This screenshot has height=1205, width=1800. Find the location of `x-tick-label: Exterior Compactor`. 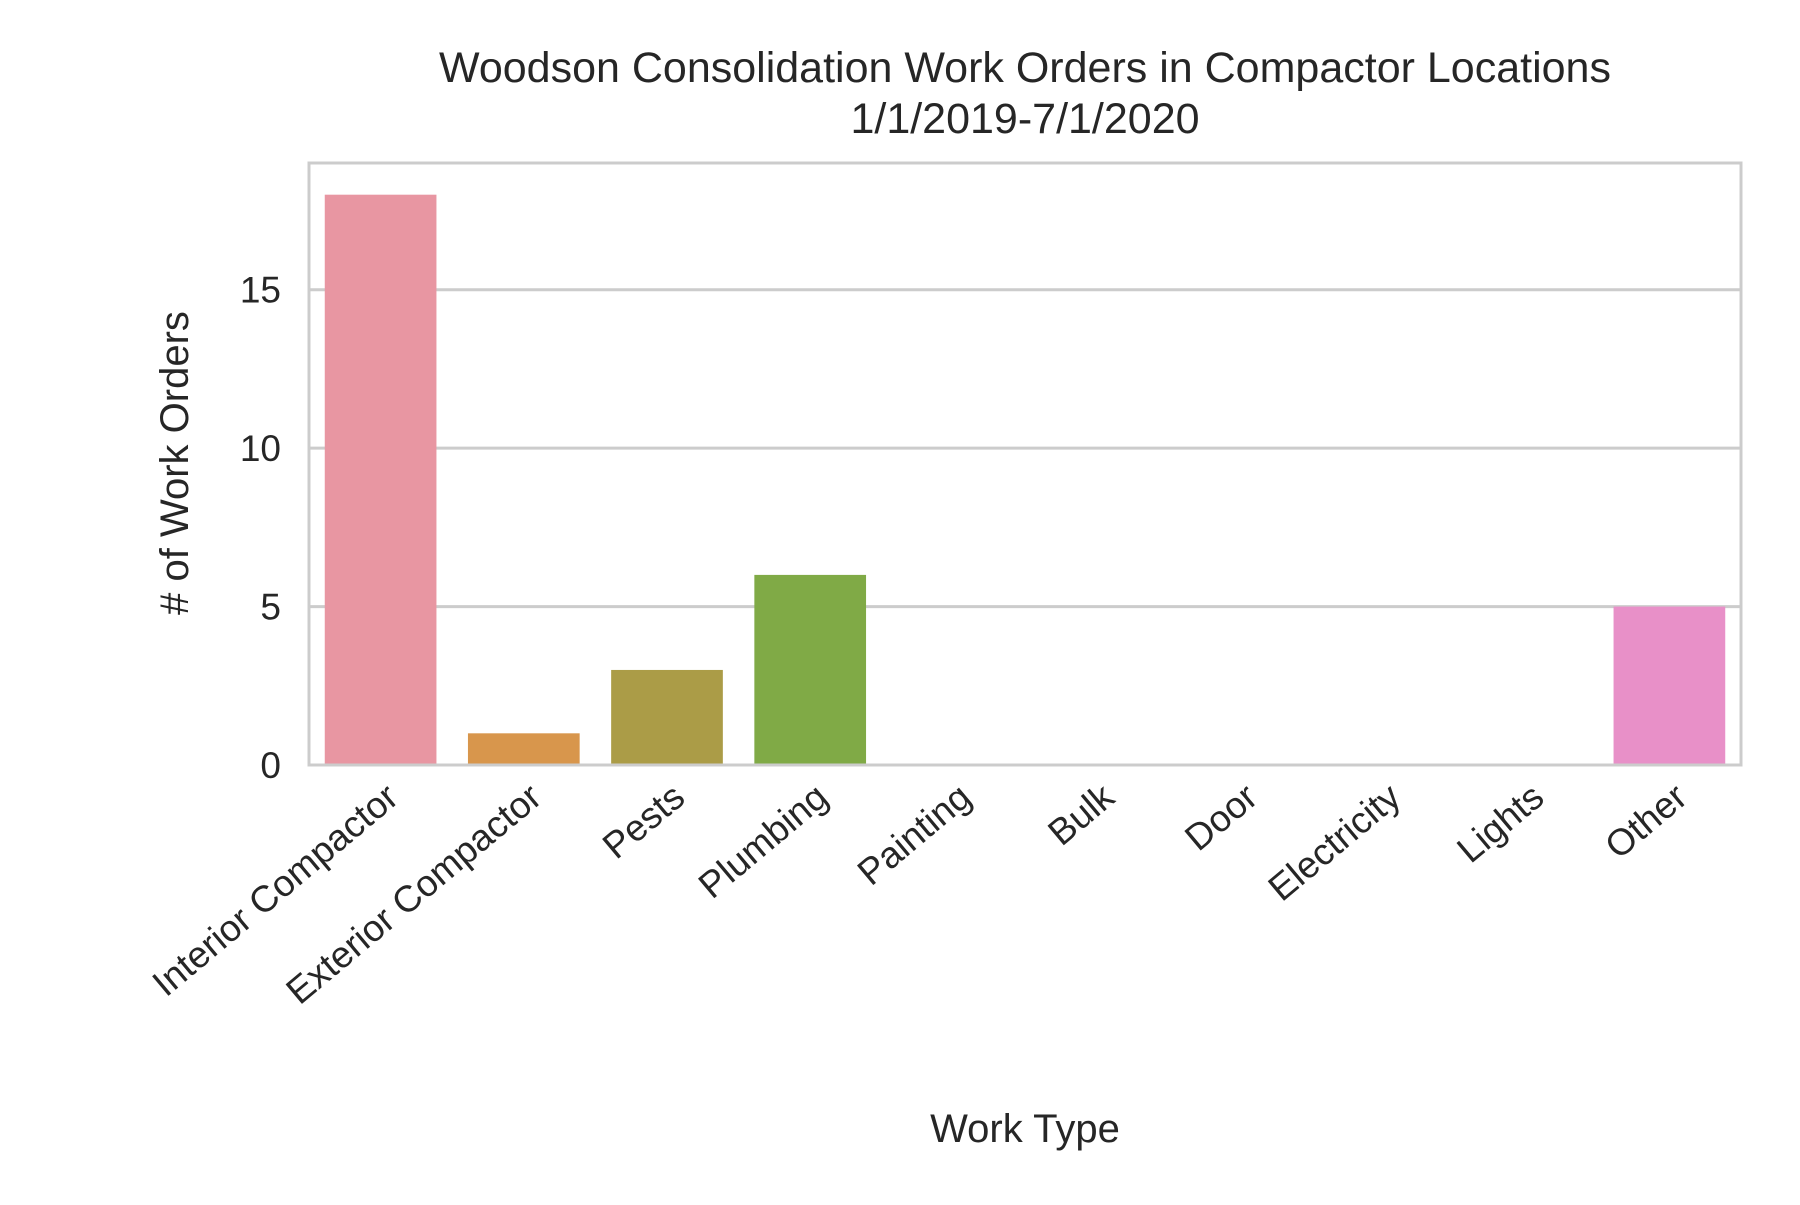

x-tick-label: Exterior Compactor is located at coordinates (413, 894).